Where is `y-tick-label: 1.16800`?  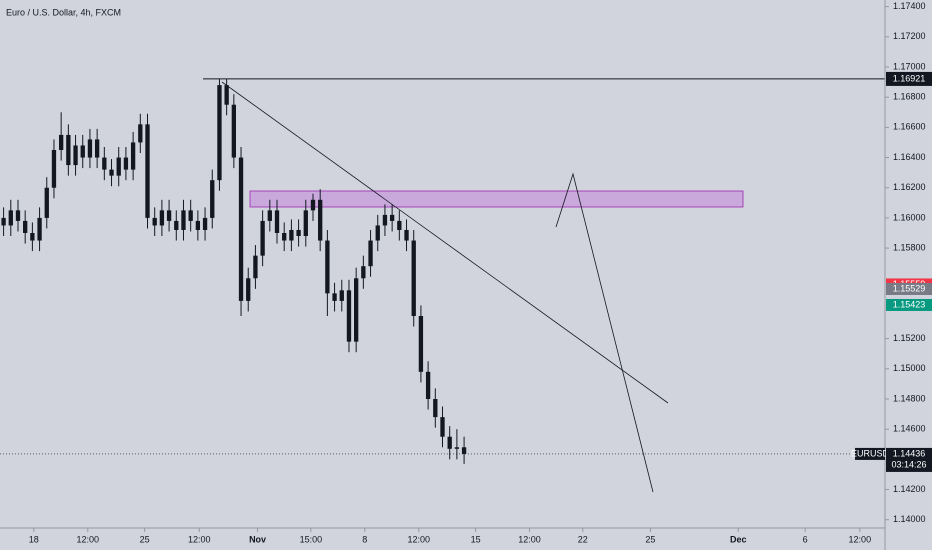 y-tick-label: 1.16800 is located at coordinates (909, 97).